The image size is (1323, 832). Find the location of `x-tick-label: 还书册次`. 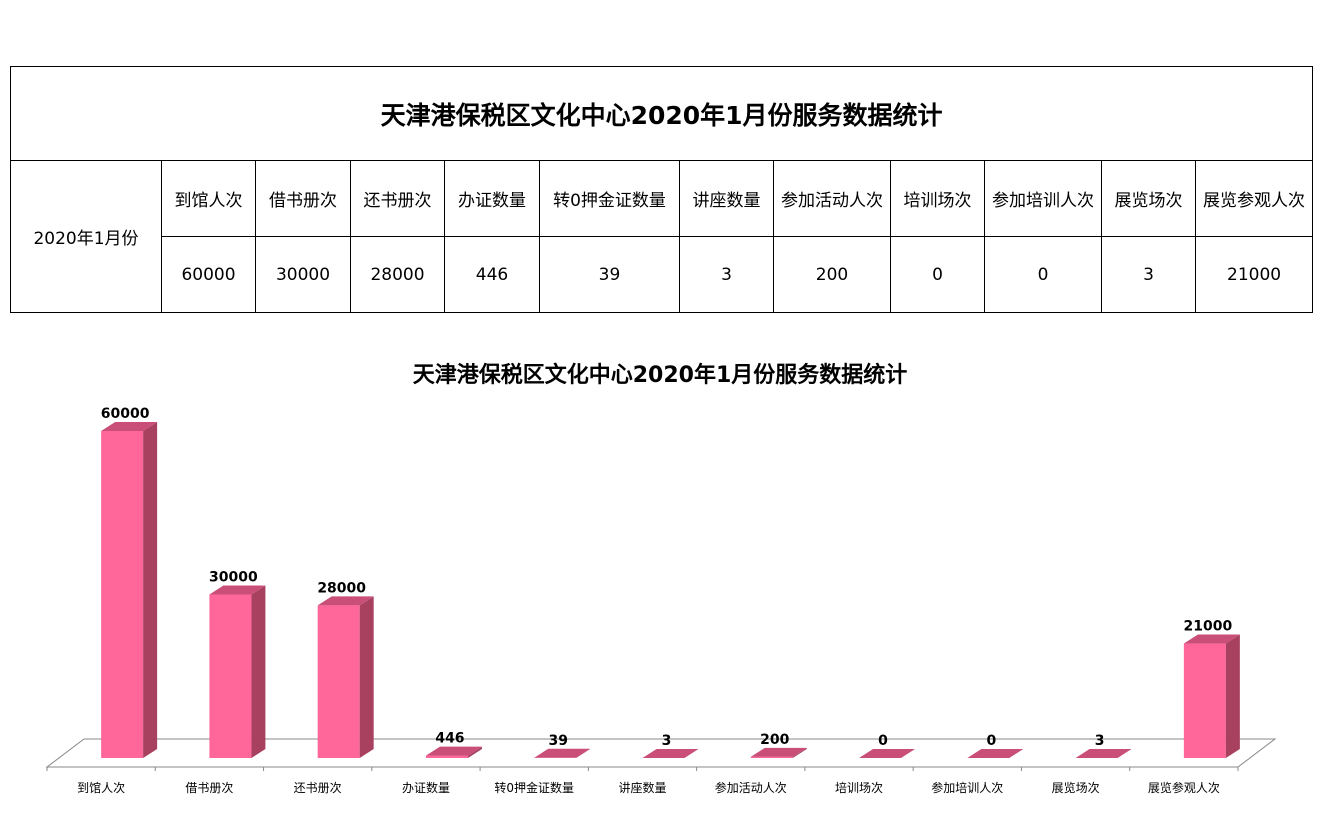

x-tick-label: 还书册次 is located at coordinates (318, 788).